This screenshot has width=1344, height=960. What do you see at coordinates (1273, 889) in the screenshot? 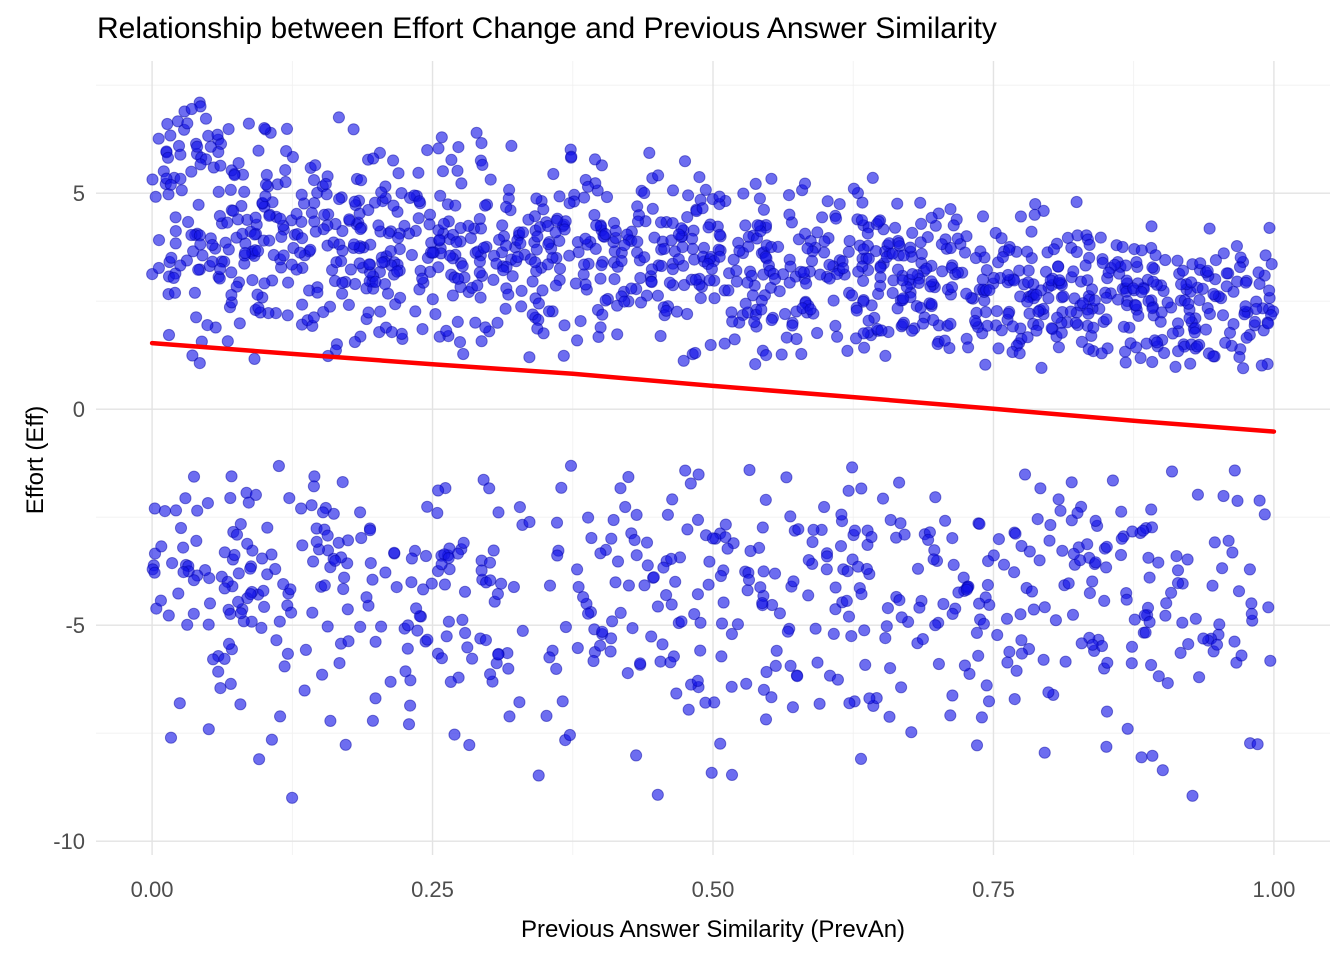
I see `x-tick-label: 1.00` at bounding box center [1273, 889].